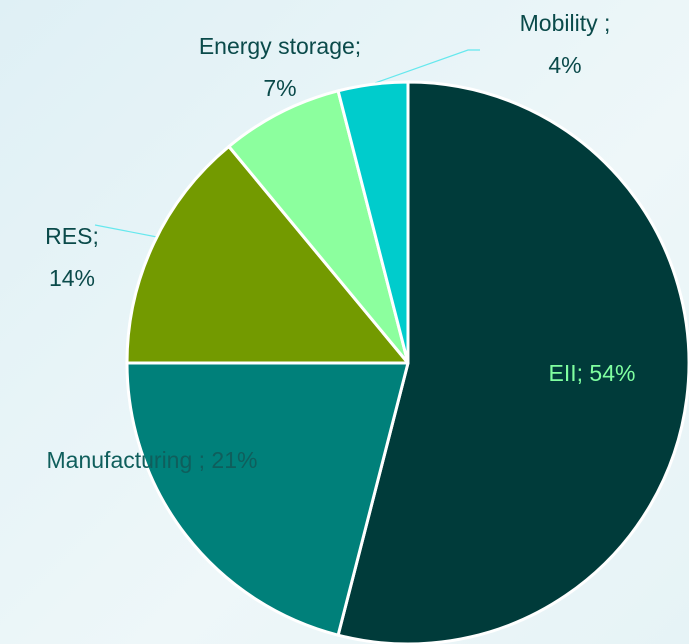 Image resolution: width=689 pixels, height=644 pixels. What do you see at coordinates (279, 88) in the screenshot?
I see `data-label-line: 7%` at bounding box center [279, 88].